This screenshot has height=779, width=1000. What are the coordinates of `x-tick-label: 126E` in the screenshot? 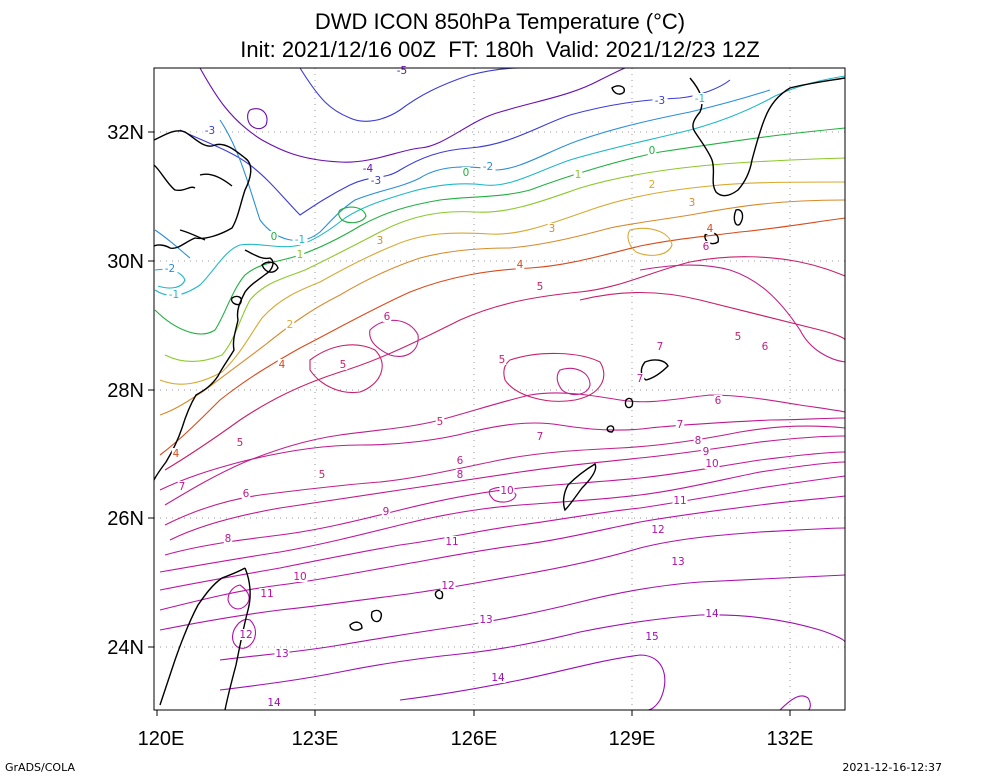 It's located at (474, 739).